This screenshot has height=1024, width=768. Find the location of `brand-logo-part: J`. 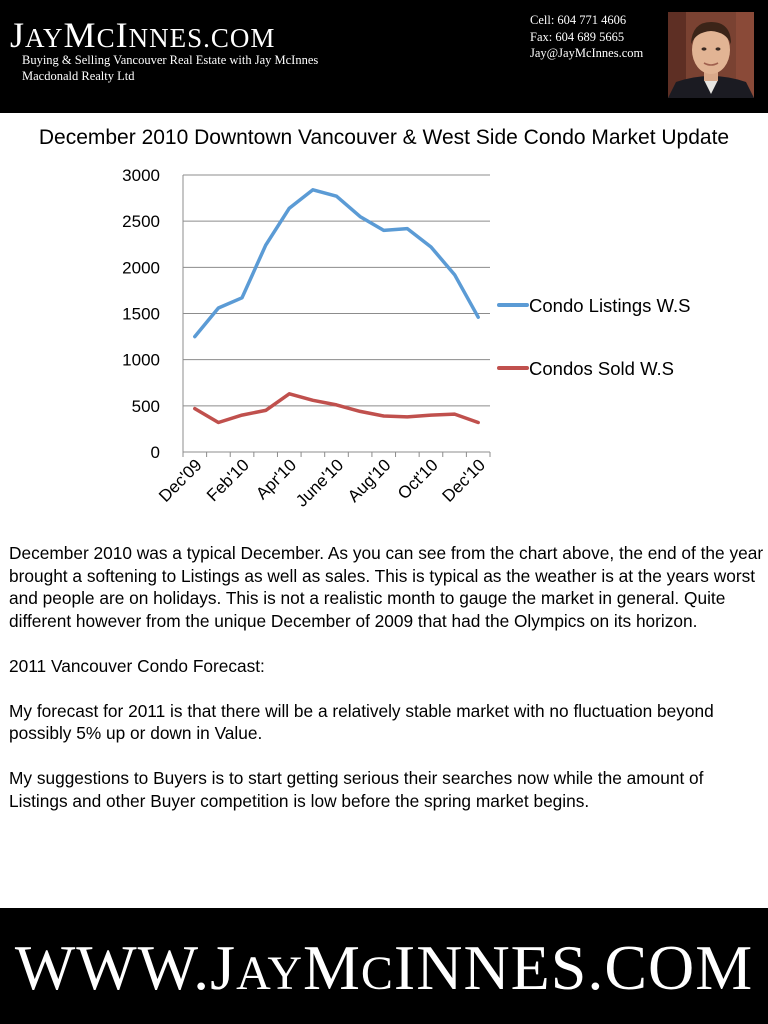

brand-logo-part: J is located at coordinates (18, 35).